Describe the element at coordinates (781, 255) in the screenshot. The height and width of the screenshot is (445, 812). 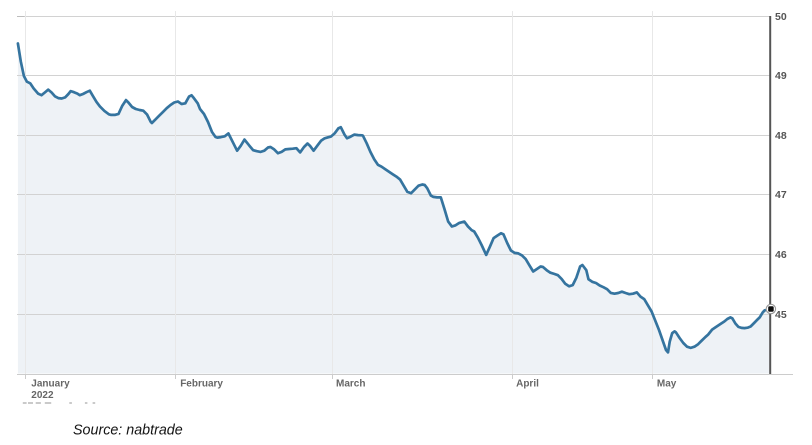
I see `svg-text: 46` at that location.